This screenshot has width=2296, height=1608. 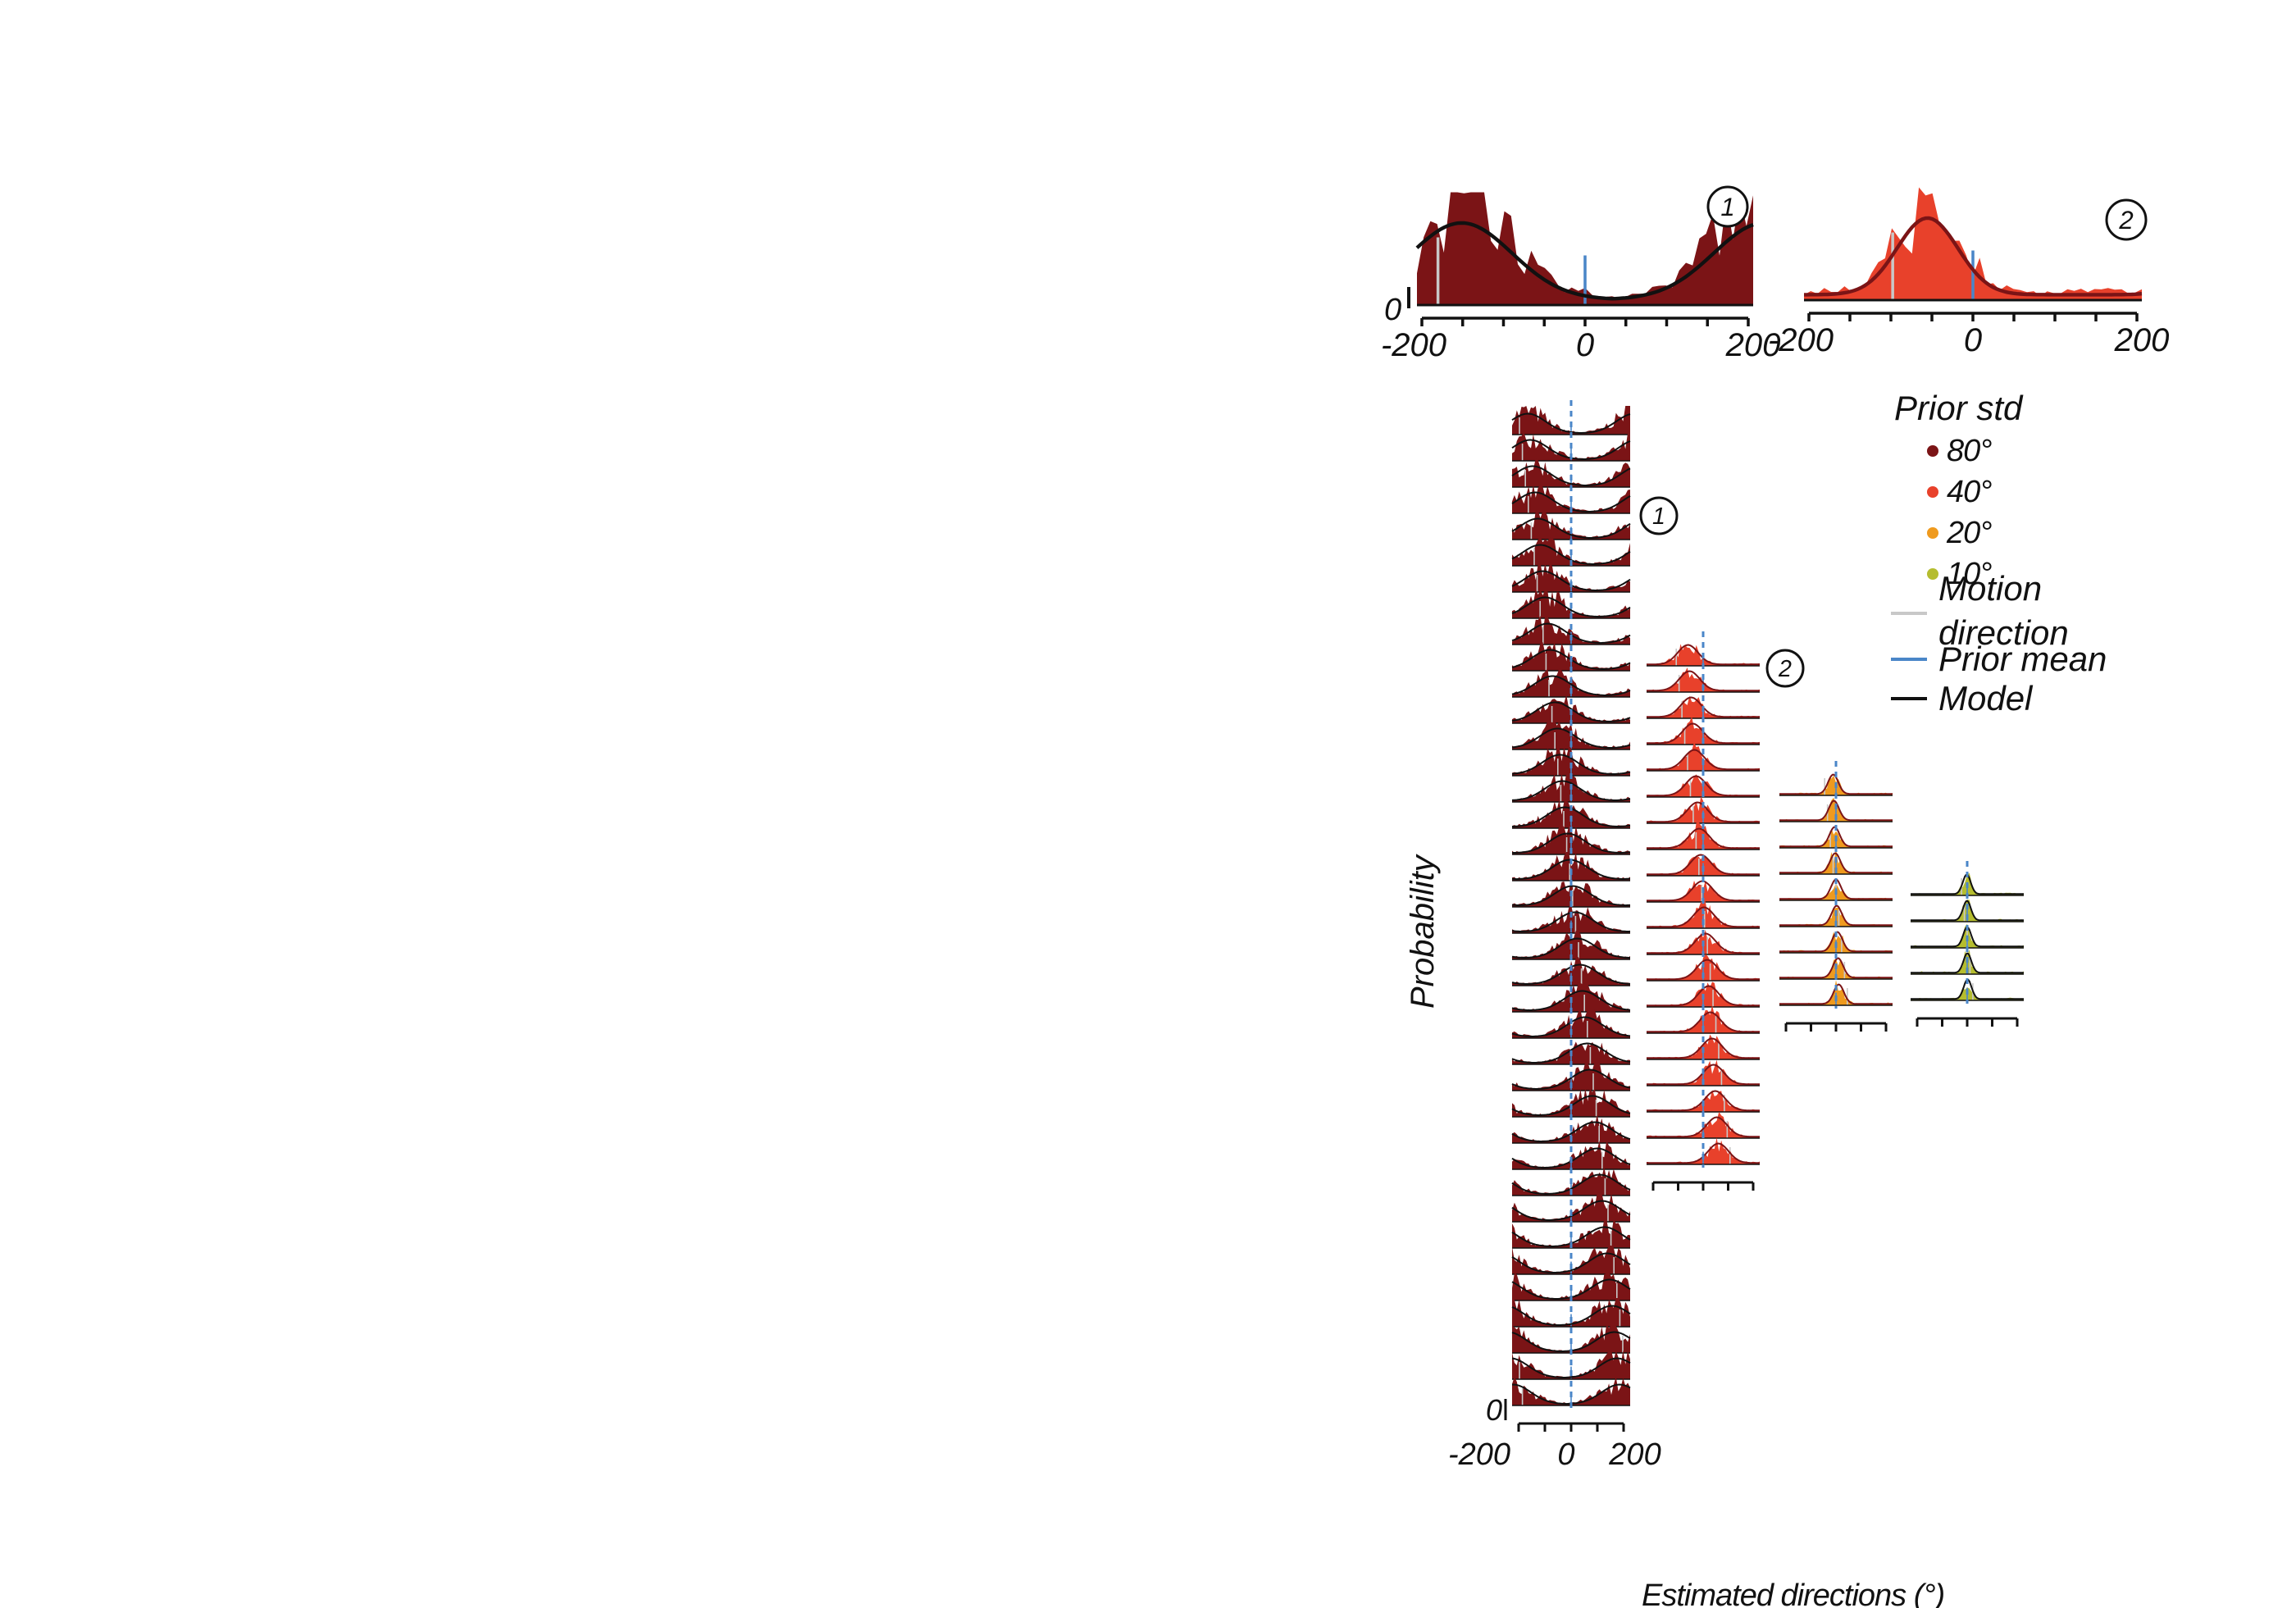 I want to click on legend-label: 20°, so click(x=1969, y=533).